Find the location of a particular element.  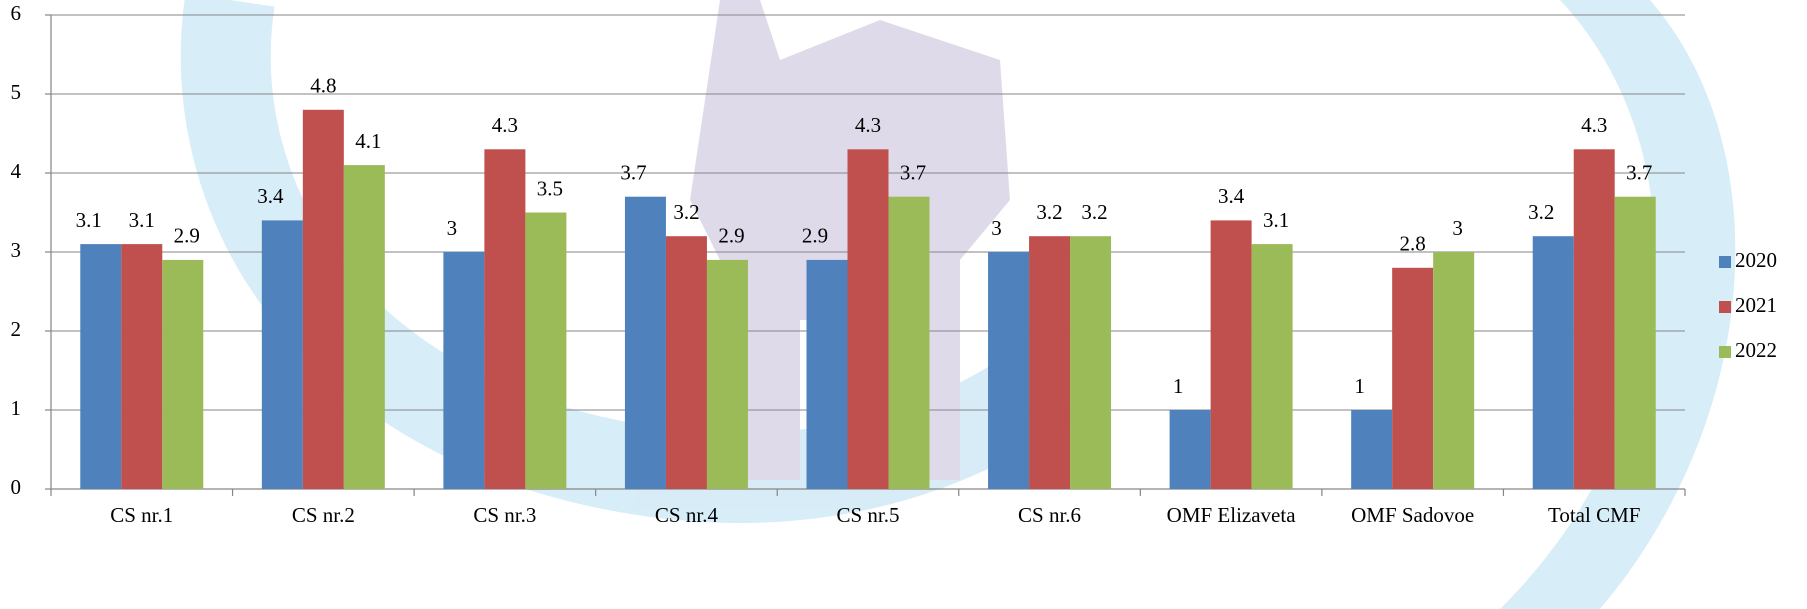

x-tick-label: CS nr.3 is located at coordinates (504, 515).